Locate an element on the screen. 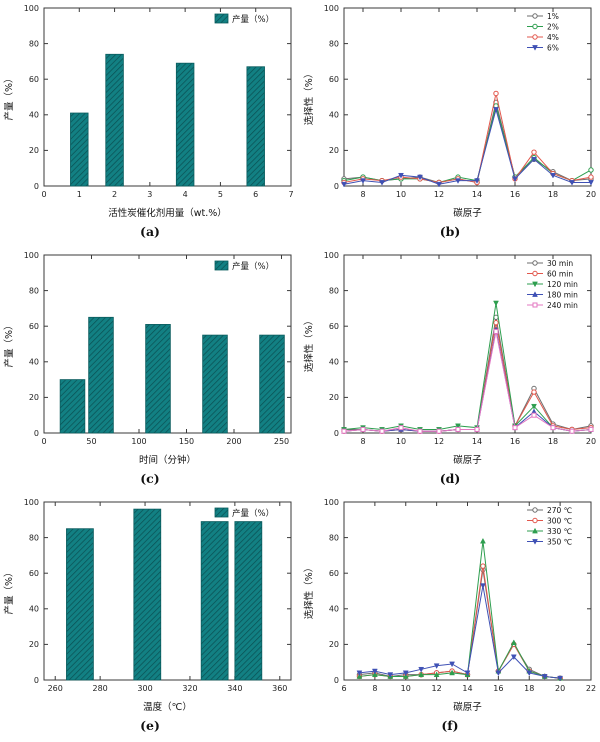 This screenshot has height=742, width=600. caption-a: (a) is located at coordinates (150, 231).